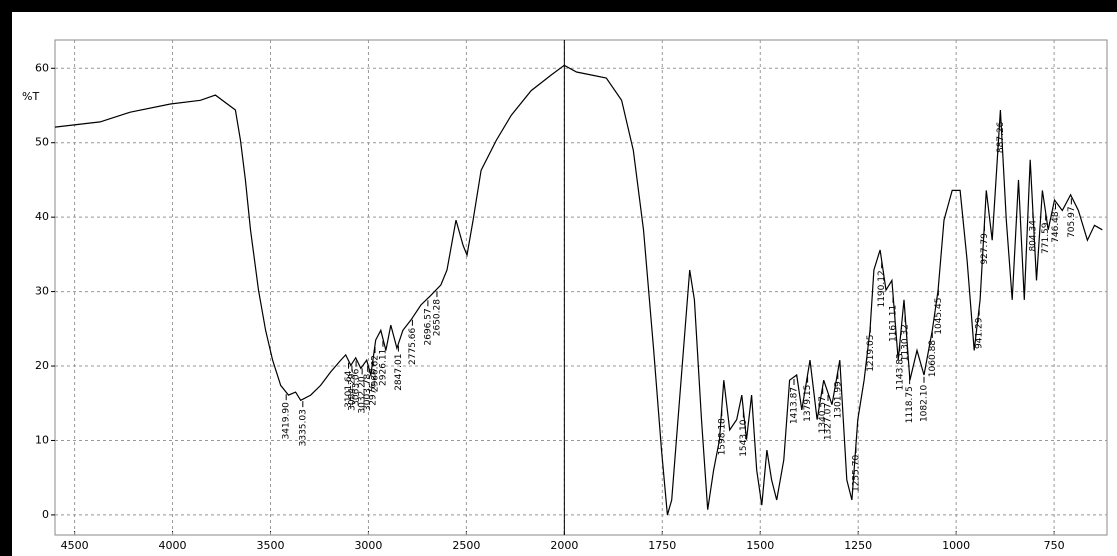 The height and width of the screenshot is (556, 1117). I want to click on peak-label: 2966.62, so click(375, 373).